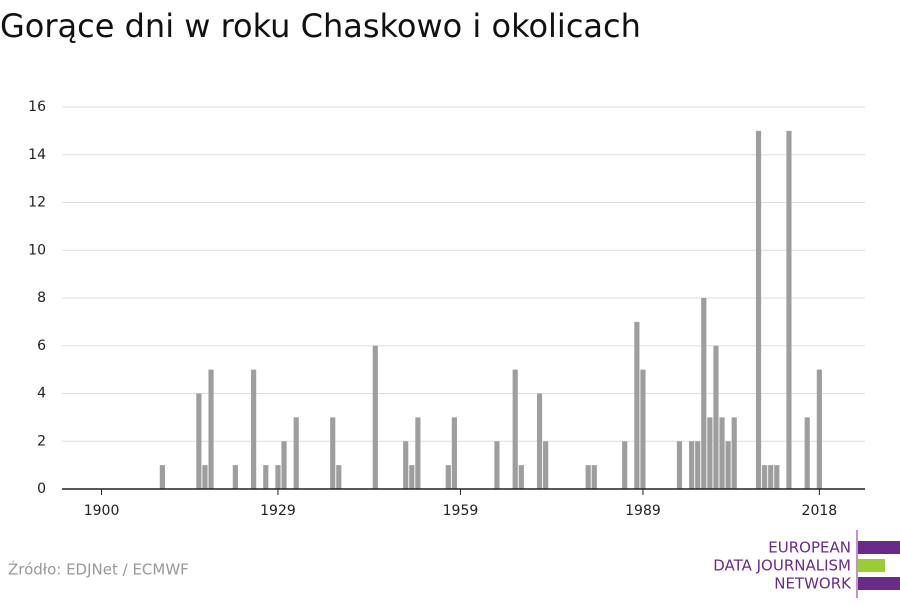 The image size is (900, 604). Describe the element at coordinates (37, 203) in the screenshot. I see `y-tick-label: 12` at that location.